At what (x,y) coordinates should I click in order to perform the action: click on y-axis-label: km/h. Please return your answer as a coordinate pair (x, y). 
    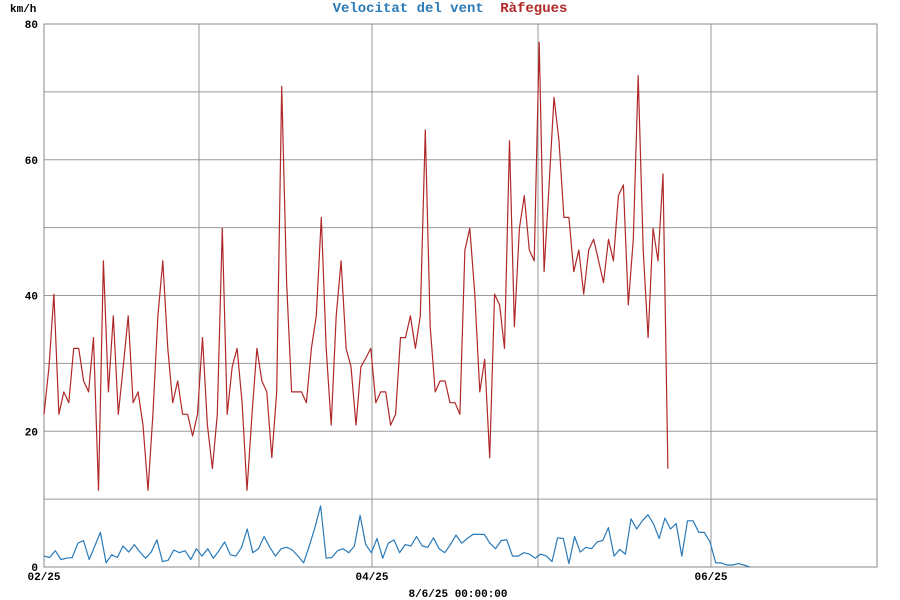
    Looking at the image, I should click on (23, 10).